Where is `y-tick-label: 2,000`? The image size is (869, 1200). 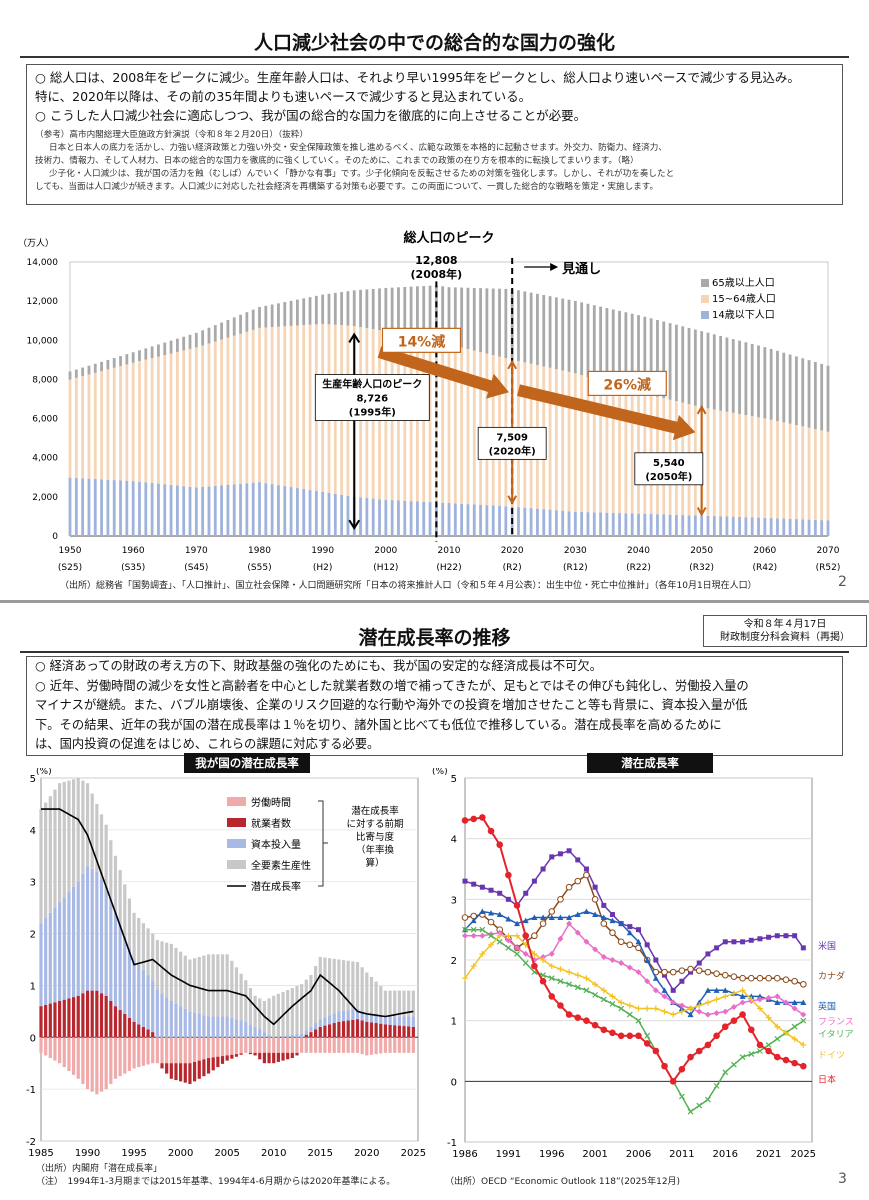
y-tick-label: 2,000 is located at coordinates (45, 498).